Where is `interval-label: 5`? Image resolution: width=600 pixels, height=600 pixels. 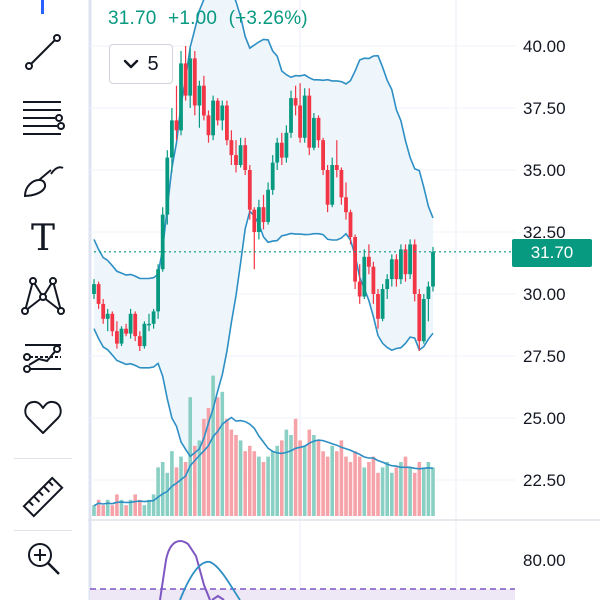 interval-label: 5 is located at coordinates (153, 63).